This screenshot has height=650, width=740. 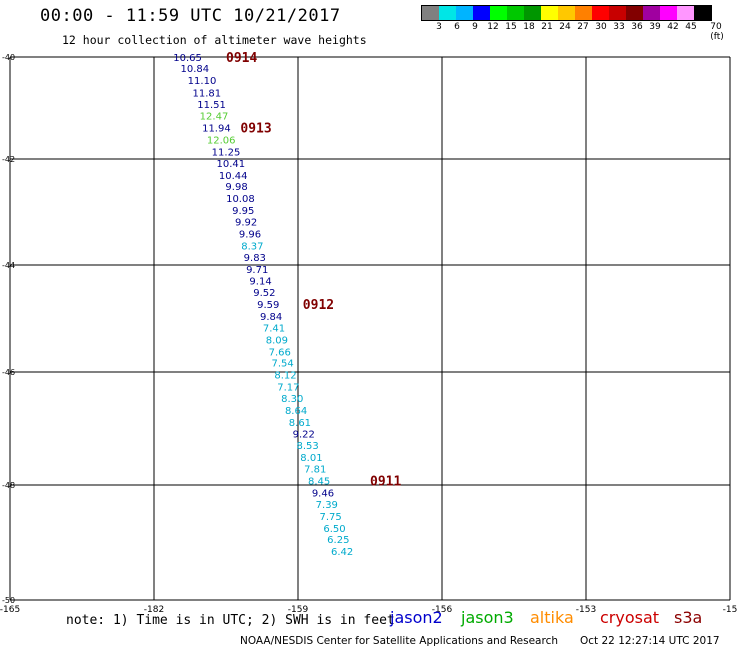 I want to click on swh-data-label: 6.42, so click(x=342, y=552).